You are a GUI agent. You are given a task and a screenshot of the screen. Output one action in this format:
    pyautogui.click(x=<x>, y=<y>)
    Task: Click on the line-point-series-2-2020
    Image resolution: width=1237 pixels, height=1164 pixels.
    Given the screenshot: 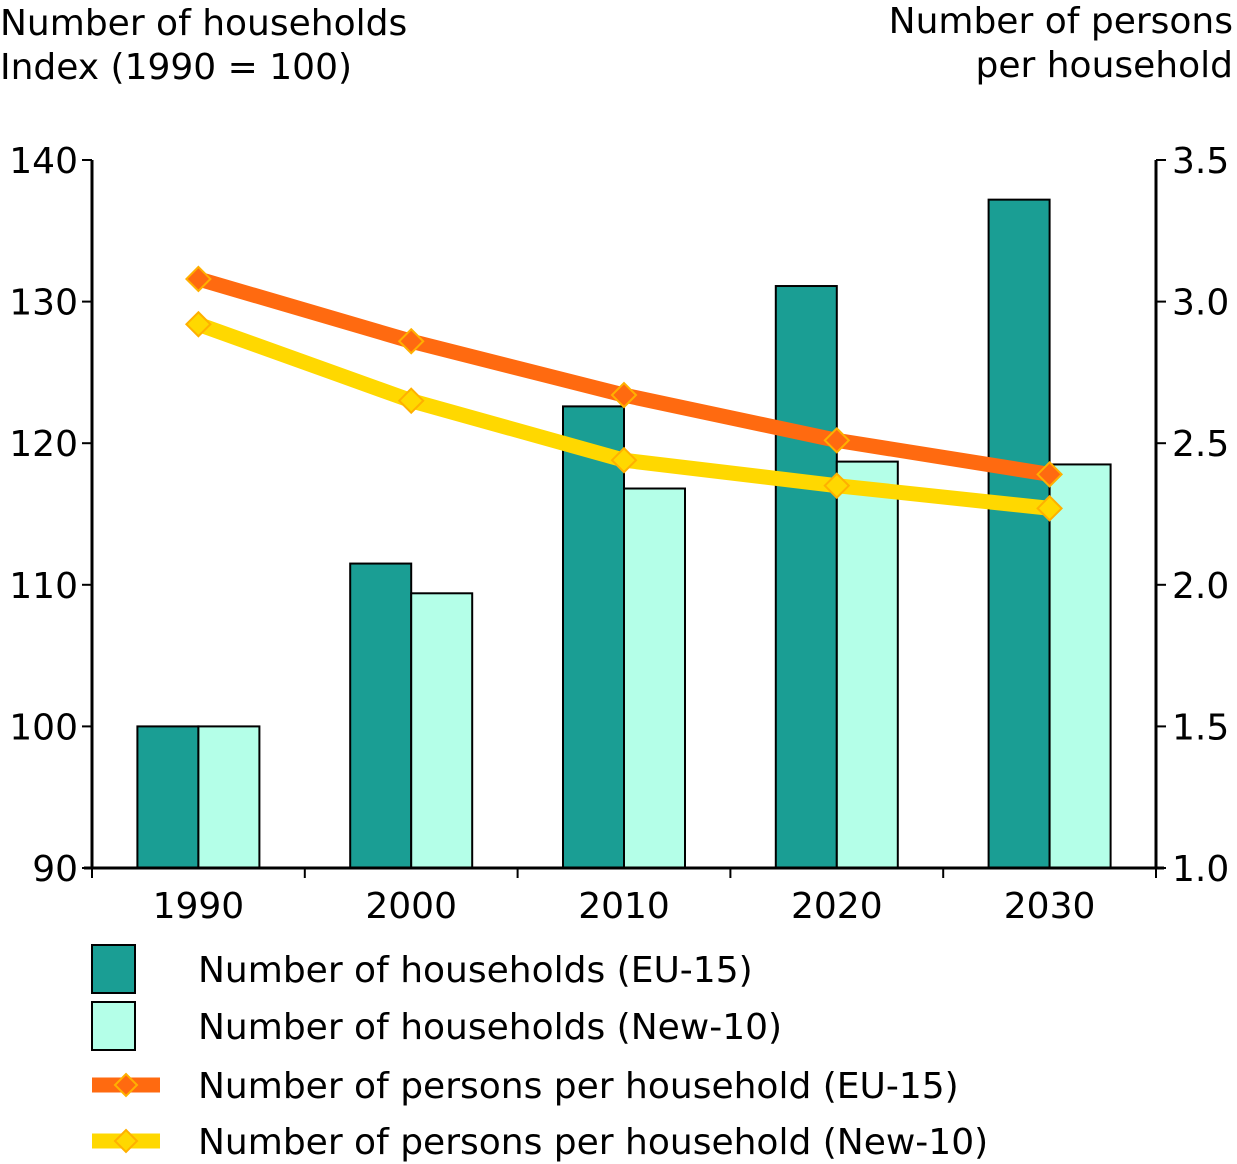 What is the action you would take?
    pyautogui.click(x=837, y=486)
    